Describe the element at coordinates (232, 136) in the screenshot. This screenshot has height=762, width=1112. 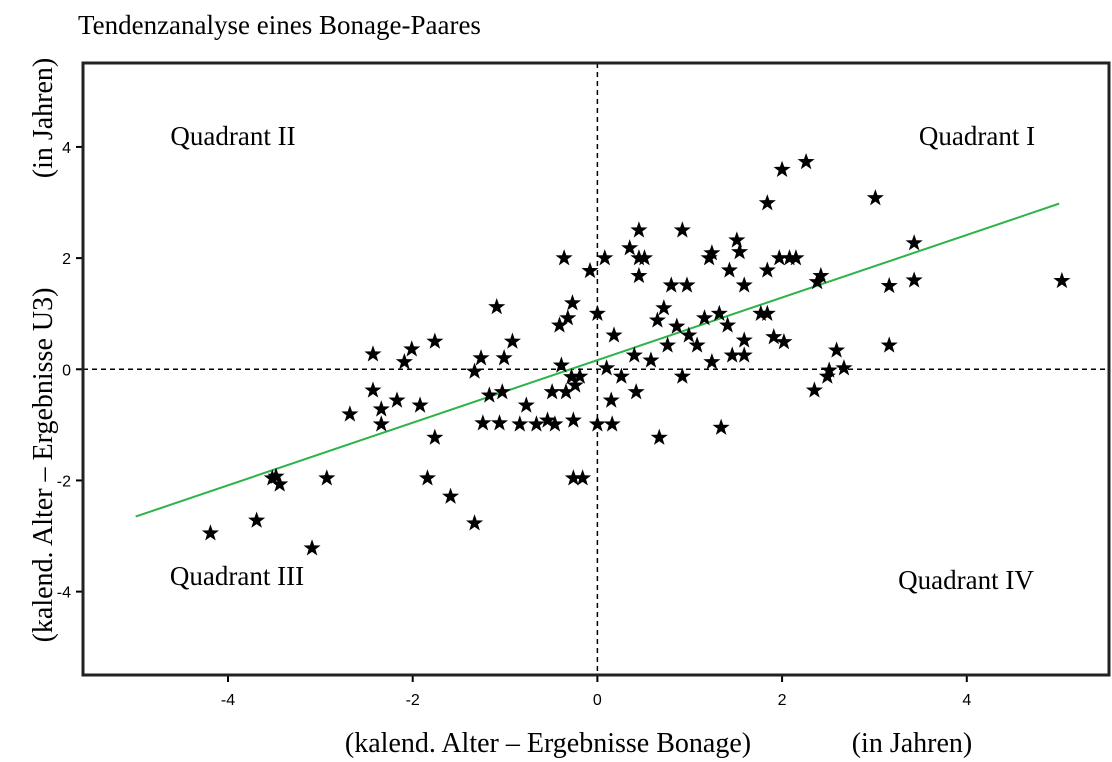
I see `quadrant-label: Quadrant II` at that location.